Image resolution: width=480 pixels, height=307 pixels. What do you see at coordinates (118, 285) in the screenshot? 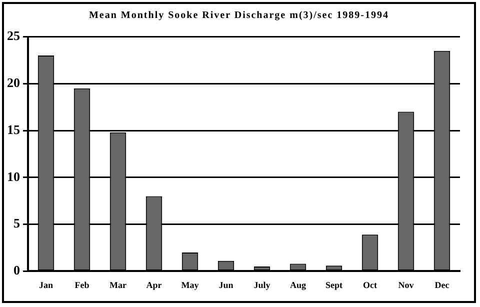
I see `x-tick-label: Mar` at bounding box center [118, 285].